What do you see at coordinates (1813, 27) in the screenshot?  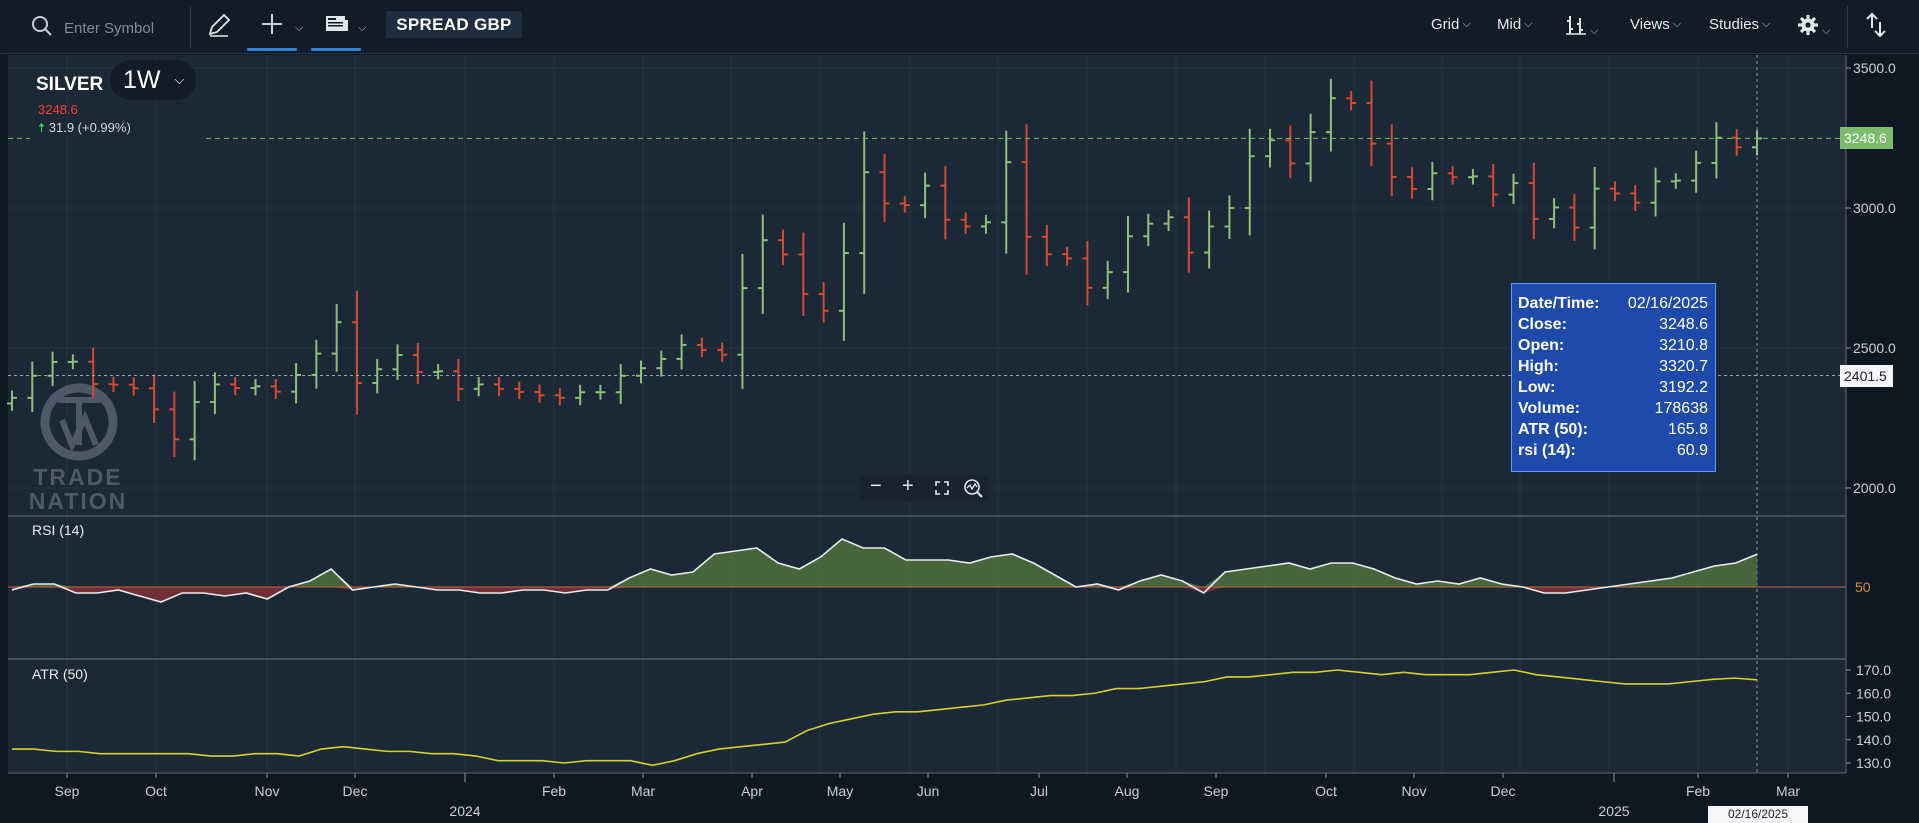 I see `settings-menu: ⌵` at bounding box center [1813, 27].